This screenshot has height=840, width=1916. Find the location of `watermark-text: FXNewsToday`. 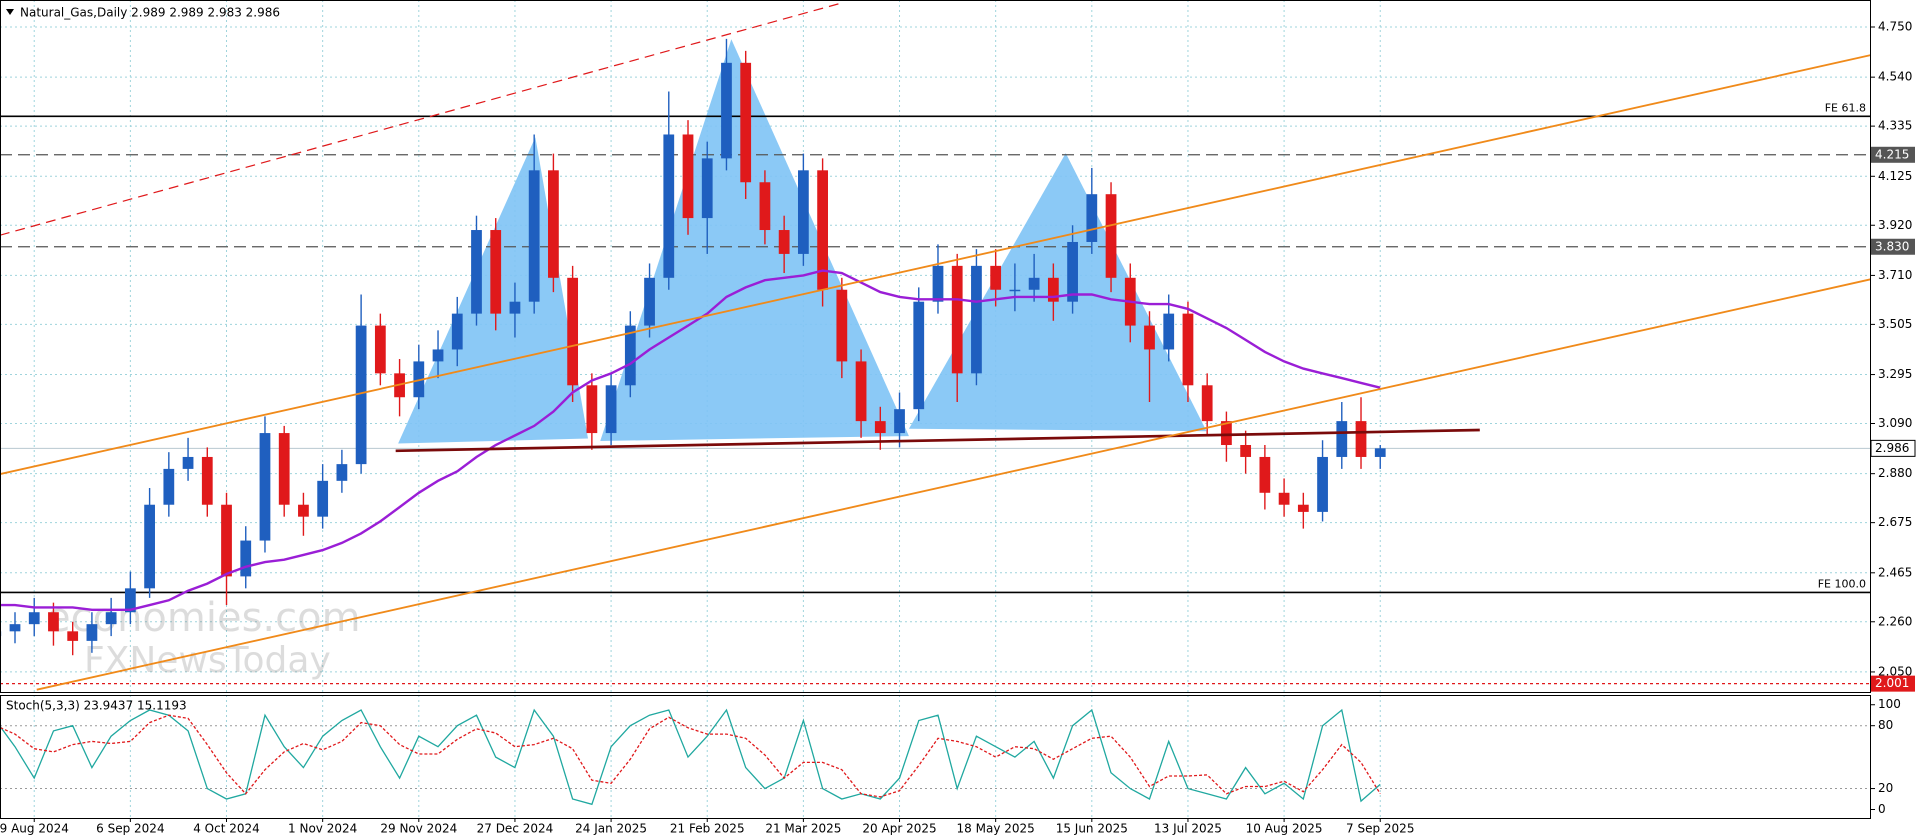

watermark-text: FXNewsToday is located at coordinates (207, 660).